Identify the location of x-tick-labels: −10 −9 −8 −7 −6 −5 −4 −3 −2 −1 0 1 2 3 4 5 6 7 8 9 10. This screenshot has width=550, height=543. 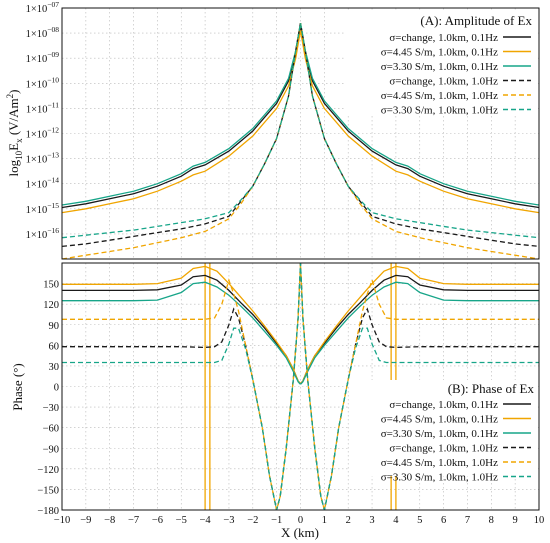
(299, 520).